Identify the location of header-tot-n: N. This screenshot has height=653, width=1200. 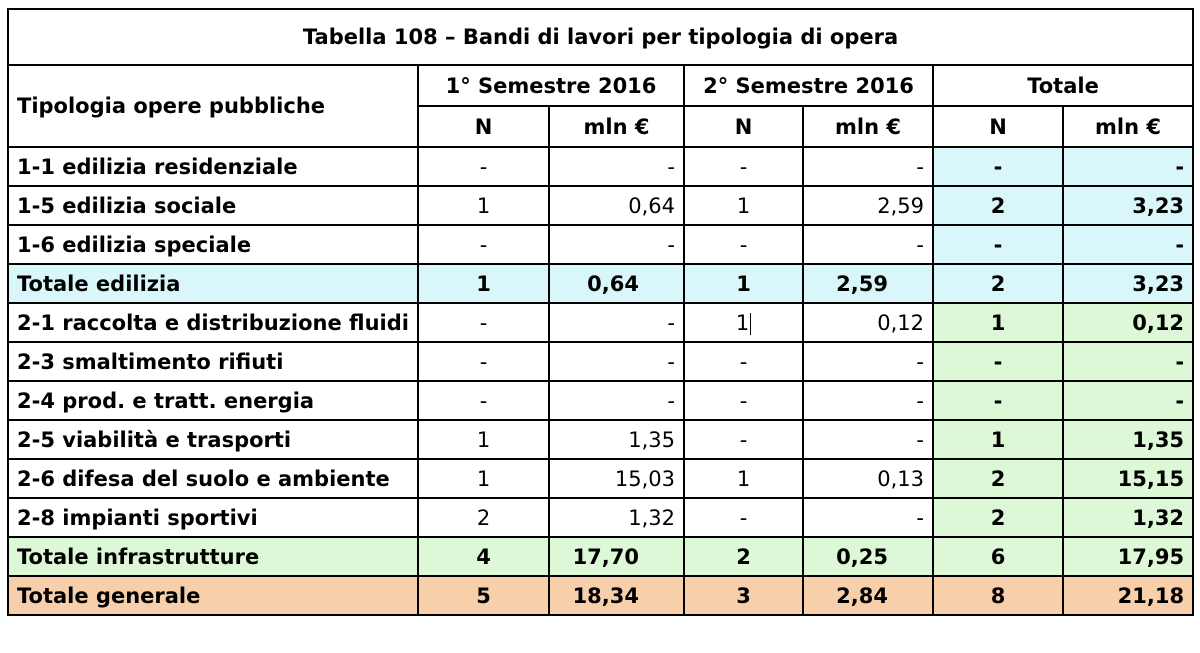
(998, 126).